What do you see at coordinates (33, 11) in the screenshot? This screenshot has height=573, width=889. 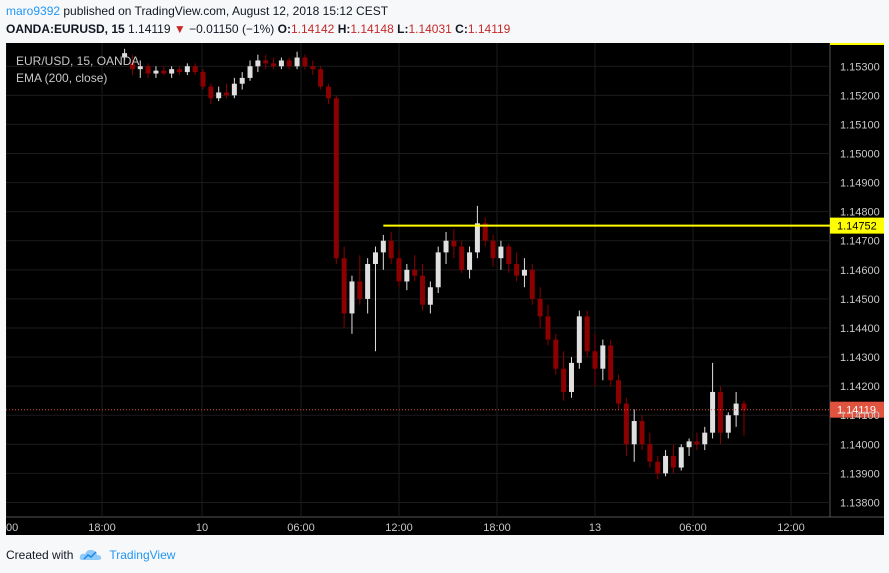 I see `author-link: maro9392` at bounding box center [33, 11].